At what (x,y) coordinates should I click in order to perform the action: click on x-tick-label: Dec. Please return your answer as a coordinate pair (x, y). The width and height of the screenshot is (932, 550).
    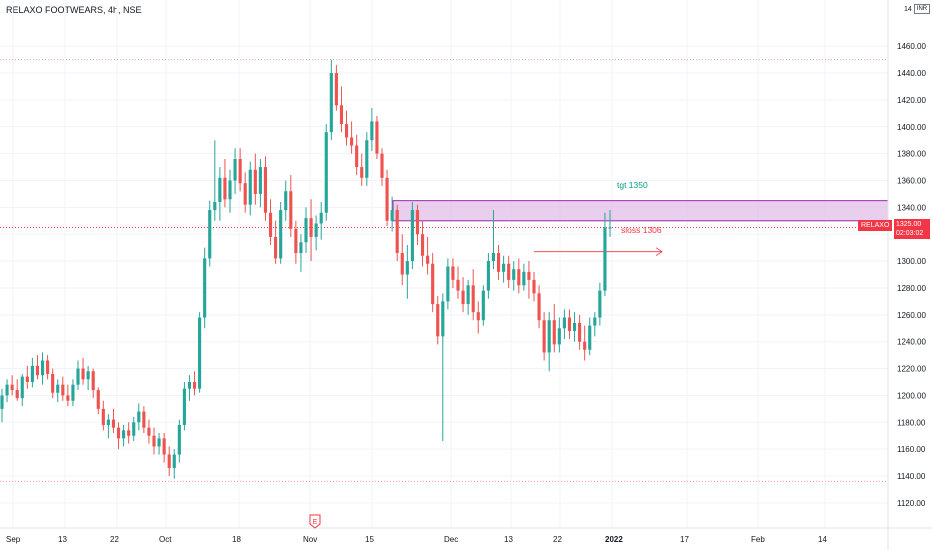
    Looking at the image, I should click on (451, 539).